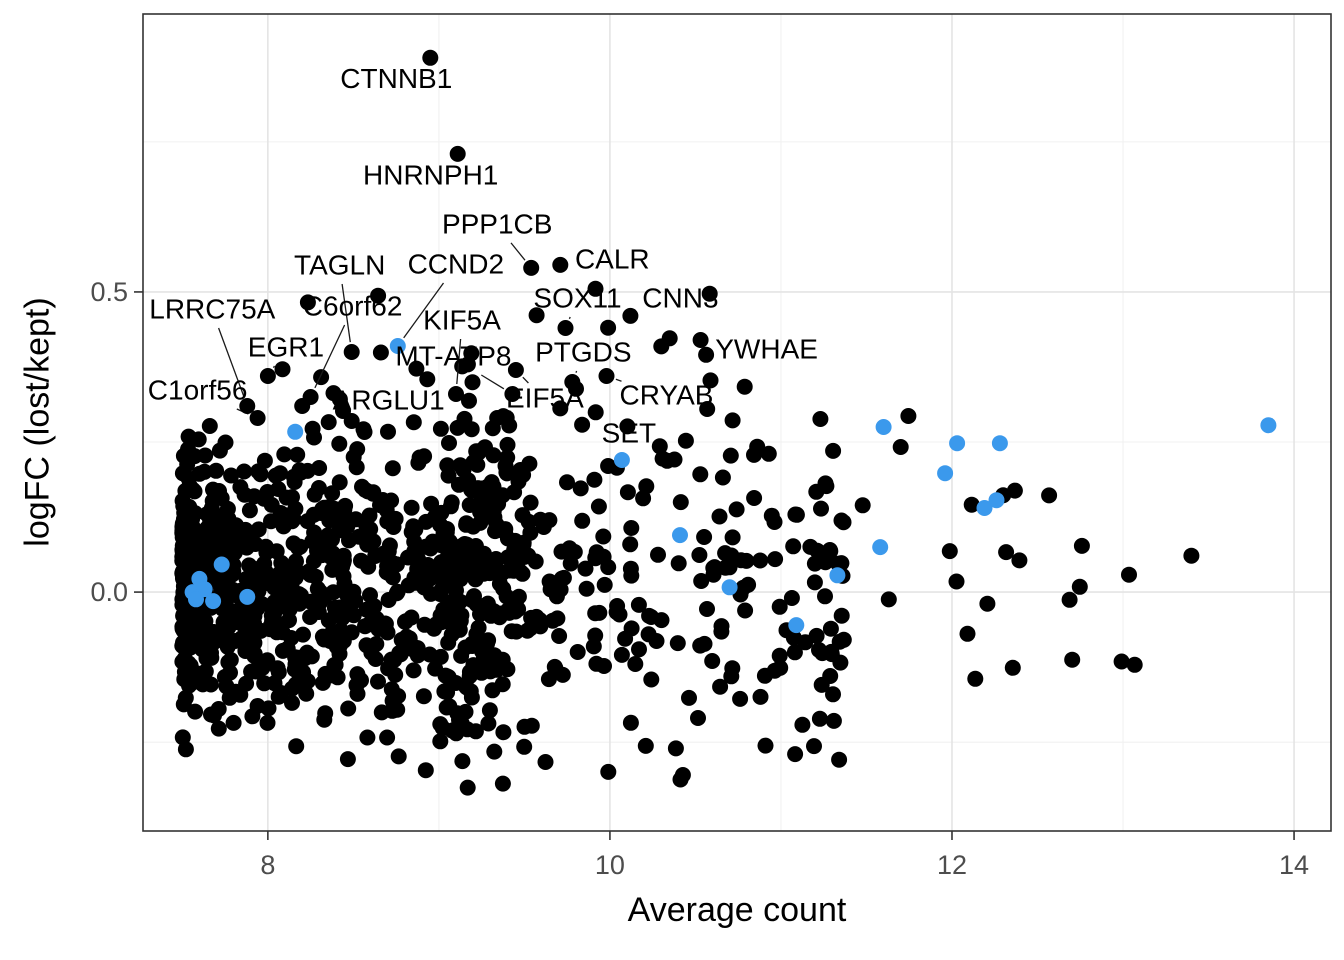  I want to click on gene-label: SOX11, so click(577, 297).